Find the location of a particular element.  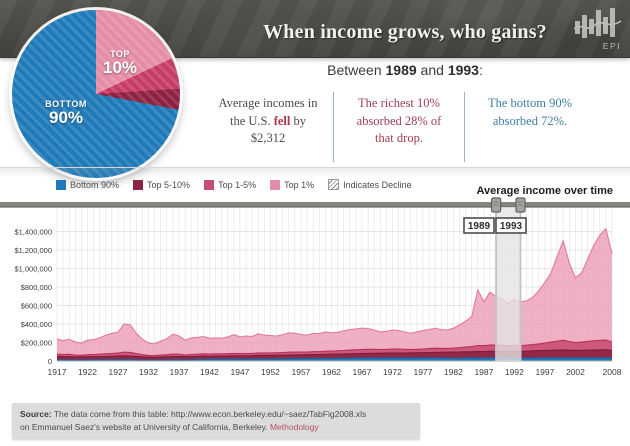

y-axis-tick-label: $200,000 is located at coordinates (36, 342).